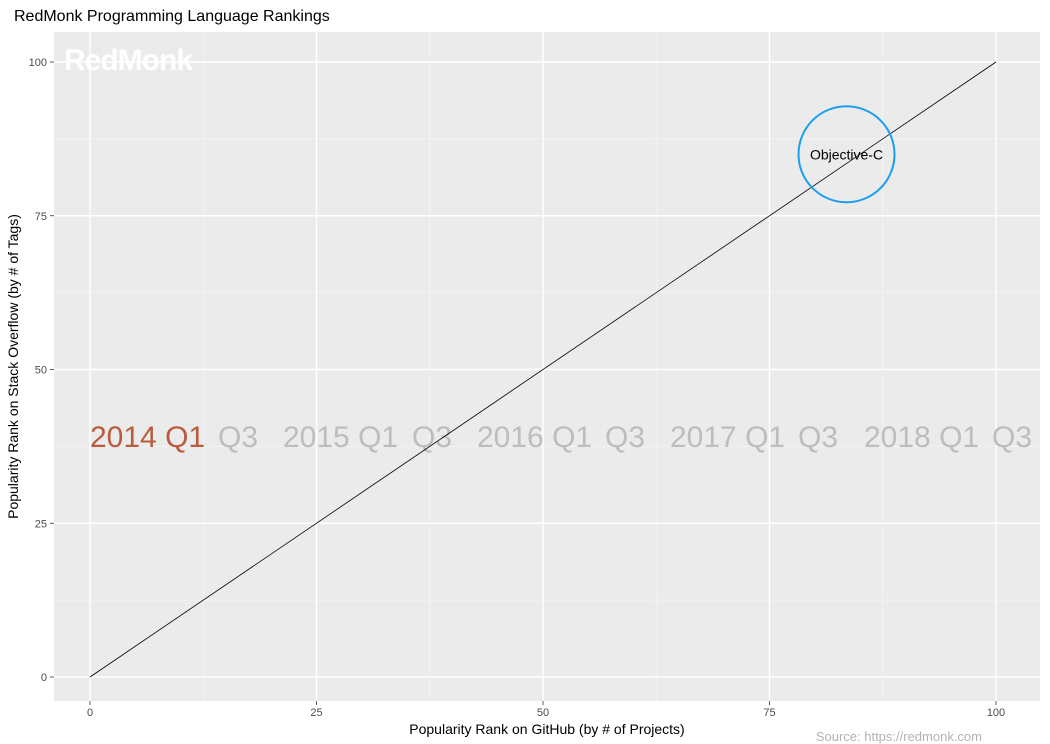 The height and width of the screenshot is (744, 1050). What do you see at coordinates (727, 437) in the screenshot?
I see `timeline-label: 2017 Q1` at bounding box center [727, 437].